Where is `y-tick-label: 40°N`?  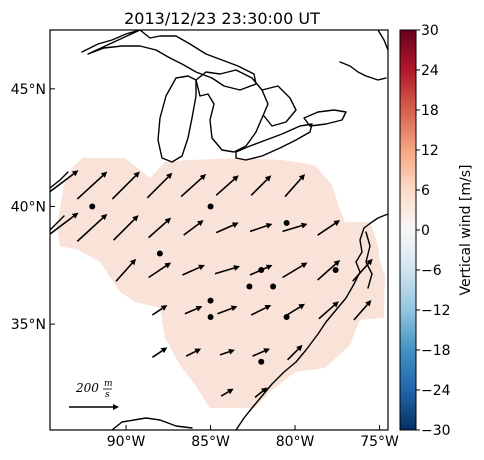 y-tick-label: 40°N is located at coordinates (28, 207).